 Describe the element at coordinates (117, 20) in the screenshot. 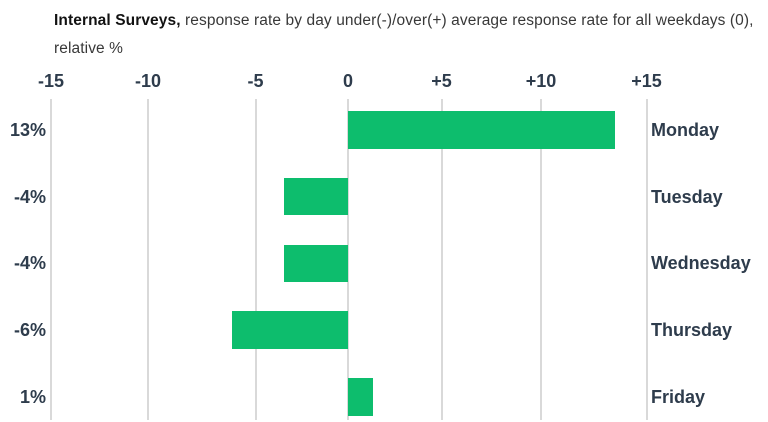

I see `chart-title-bold: Internal Surveys,` at that location.